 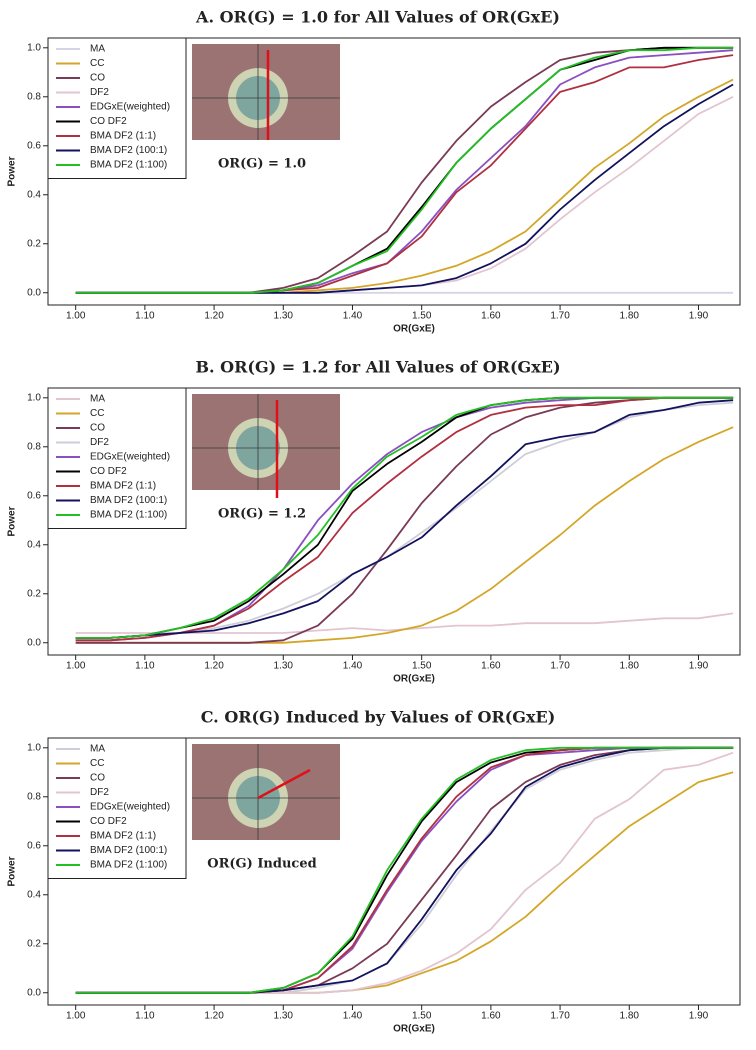 I want to click on inset-label: OR(G) = 1.2, so click(x=262, y=514).